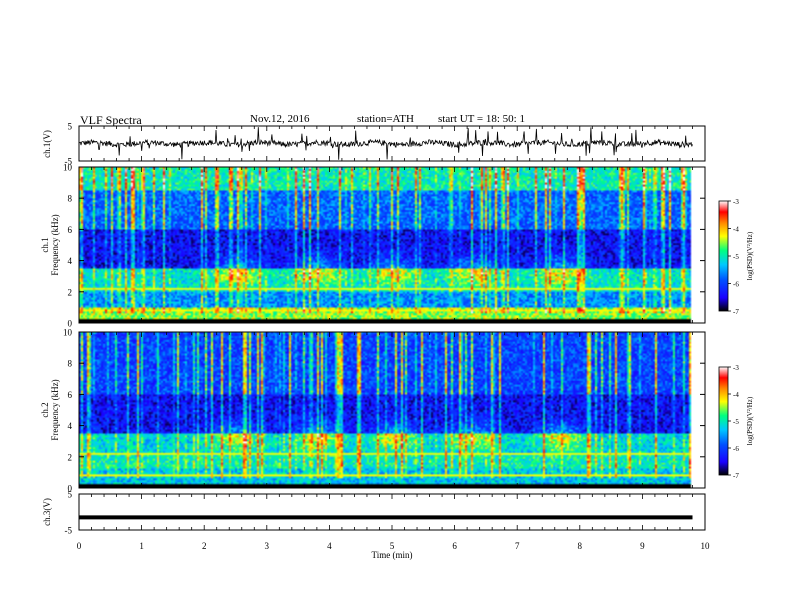 The width and height of the screenshot is (792, 612). What do you see at coordinates (47, 144) in the screenshot?
I see `ch1-wave-ylabel: ch.1(V)` at bounding box center [47, 144].